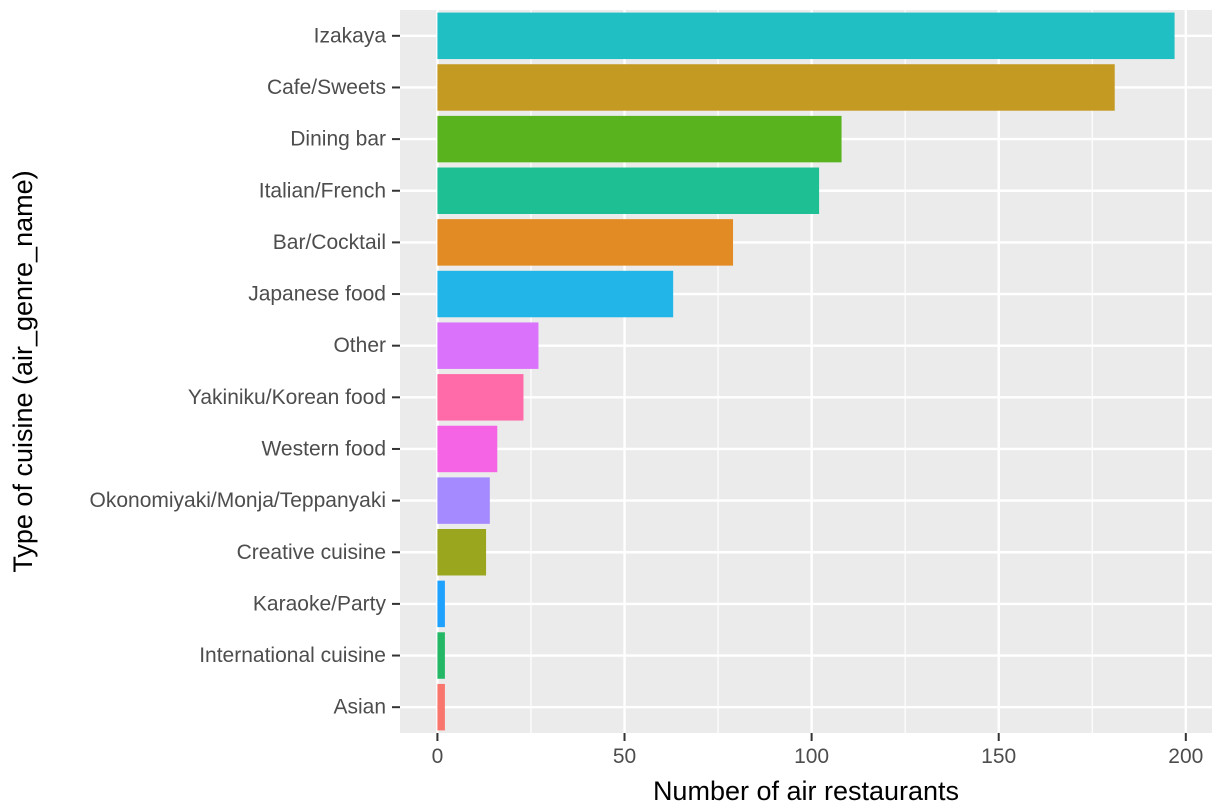 Image resolution: width=1224 pixels, height=812 pixels. Describe the element at coordinates (998, 756) in the screenshot. I see `x-tick-label: 150` at that location.